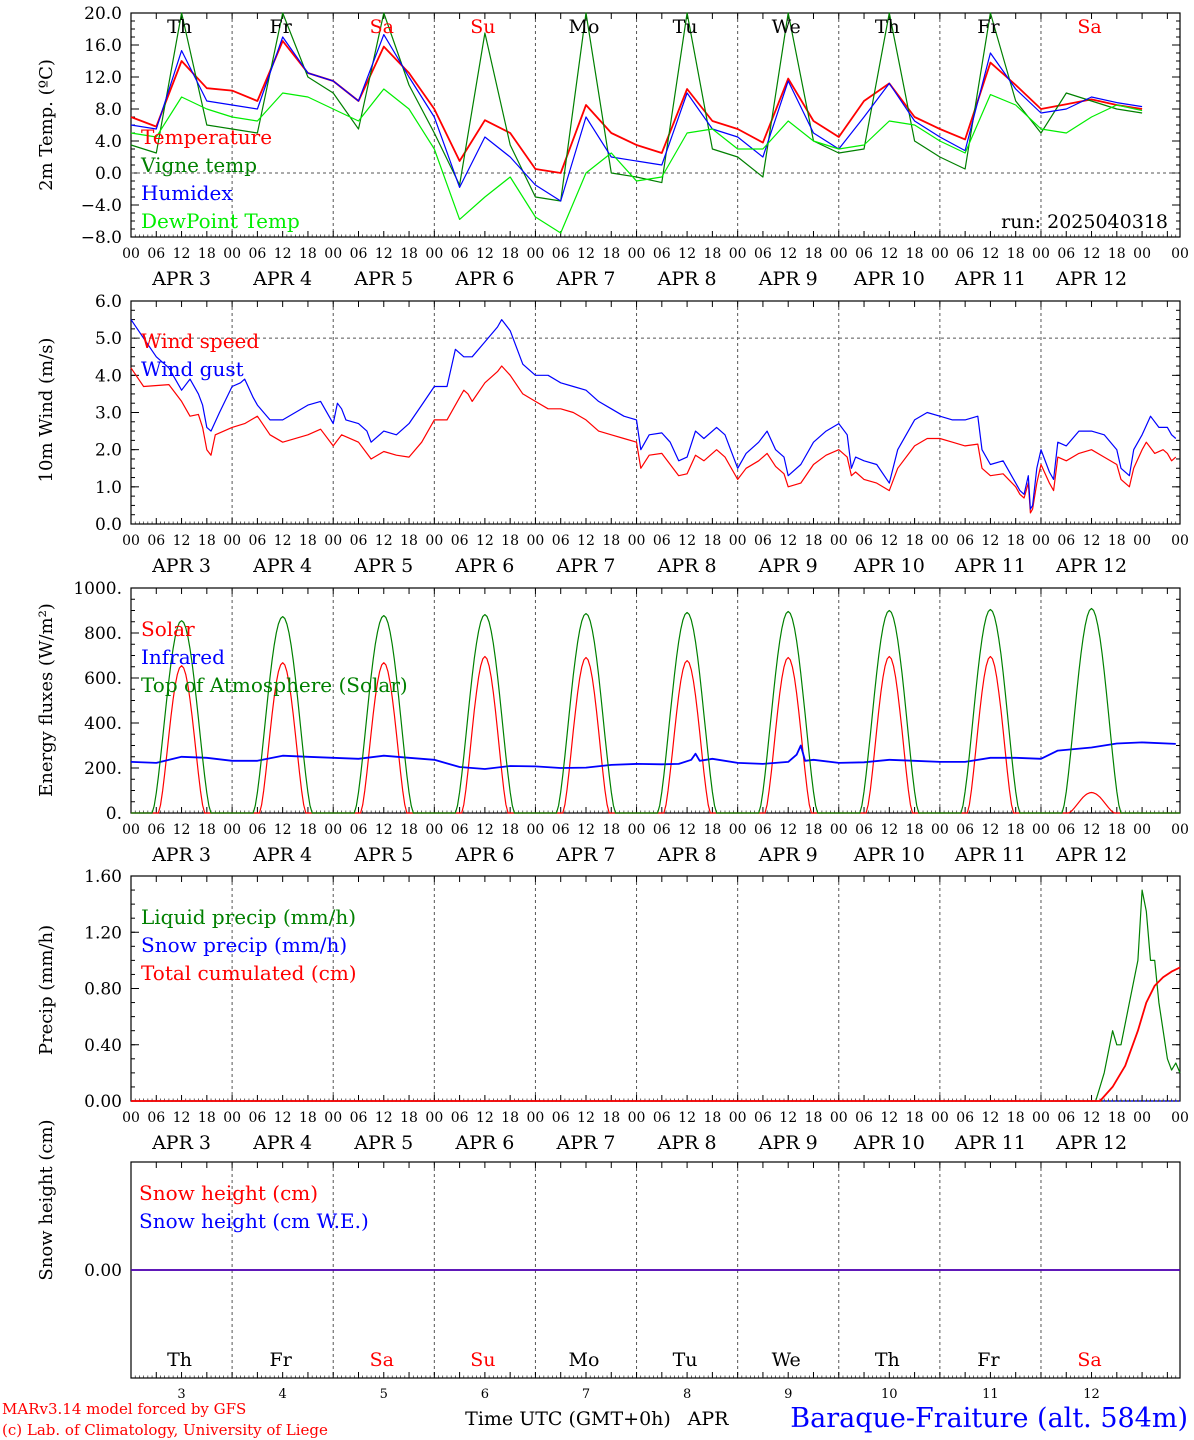 Image resolution: width=1194 pixels, height=1440 pixels. What do you see at coordinates (687, 1394) in the screenshot?
I see `day-number: 8` at bounding box center [687, 1394].